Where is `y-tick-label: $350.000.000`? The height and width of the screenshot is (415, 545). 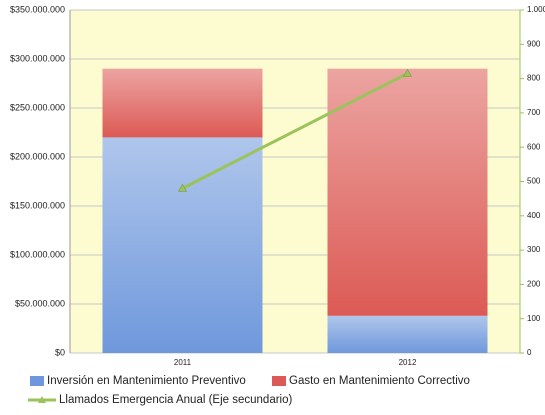 y-tick-label: $350.000.000 is located at coordinates (37, 9).